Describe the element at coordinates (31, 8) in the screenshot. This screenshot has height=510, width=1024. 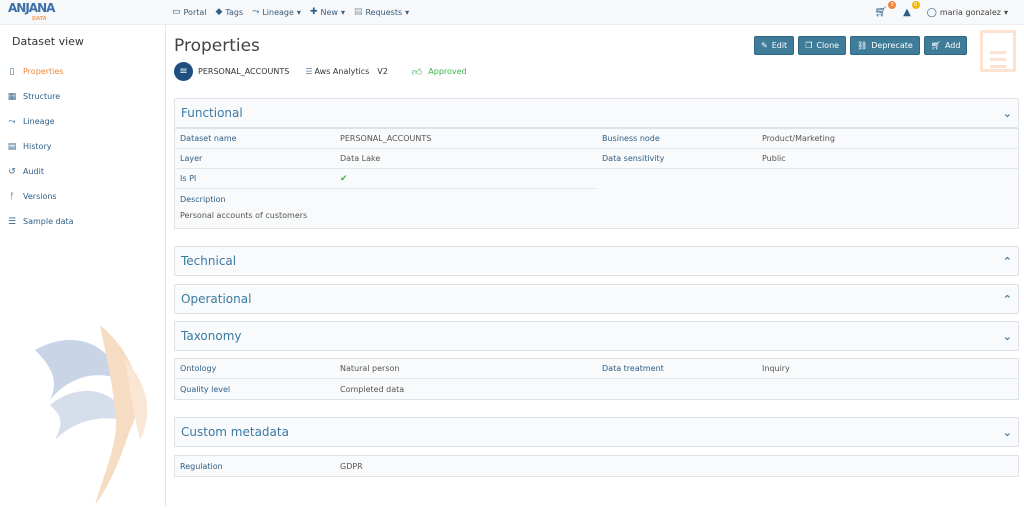
I see `logo-text: ANJANA` at that location.